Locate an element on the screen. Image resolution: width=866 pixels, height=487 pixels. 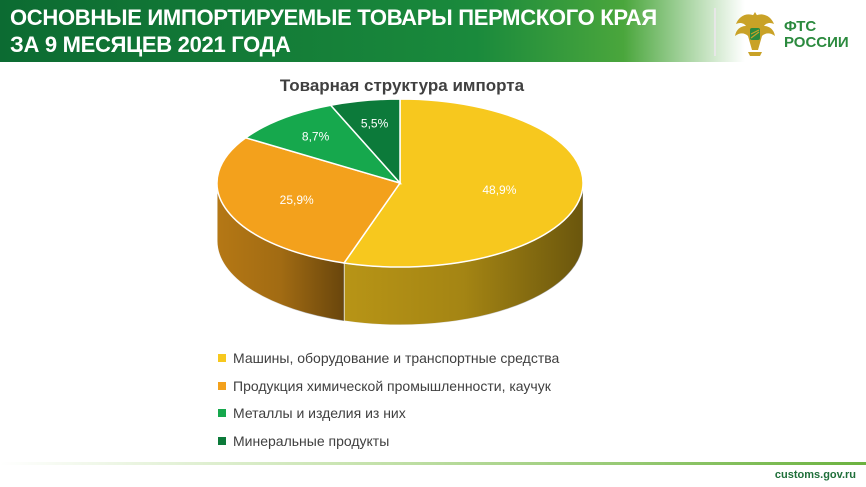
footer-site-link: customs.gov.ru is located at coordinates (815, 475).